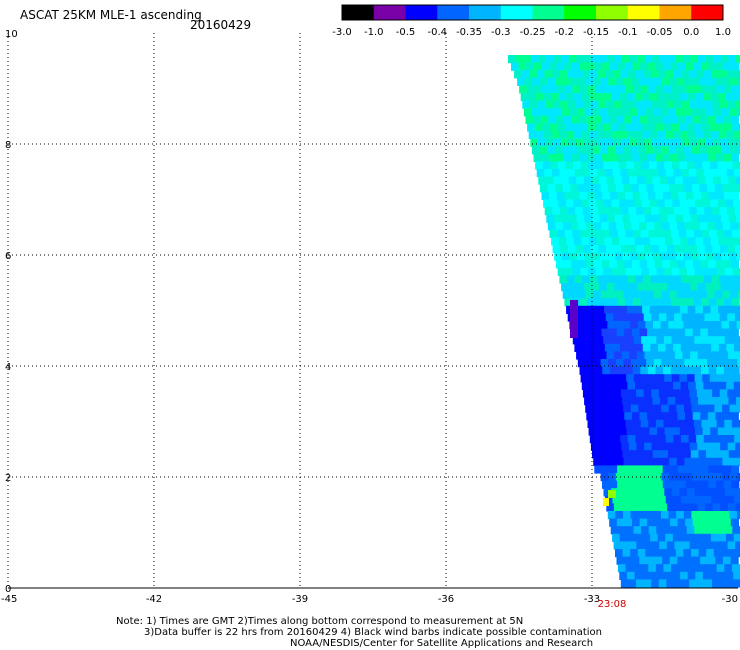 Image resolution: width=740 pixels, height=650 pixels. Describe the element at coordinates (8, 145) in the screenshot. I see `y-tick-label: 8` at that location.